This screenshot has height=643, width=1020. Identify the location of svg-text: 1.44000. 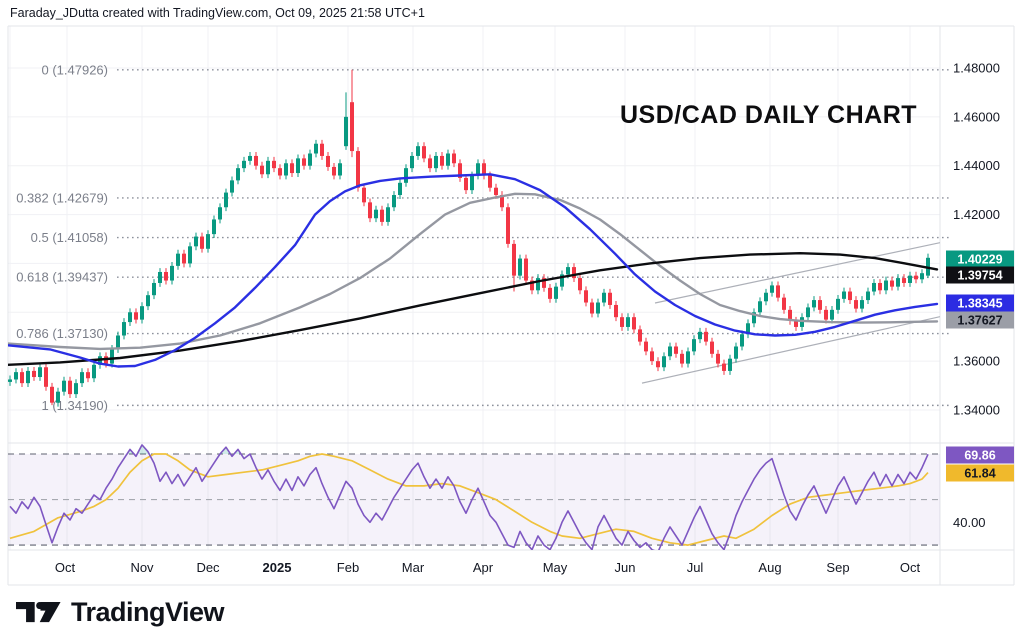
(976, 165).